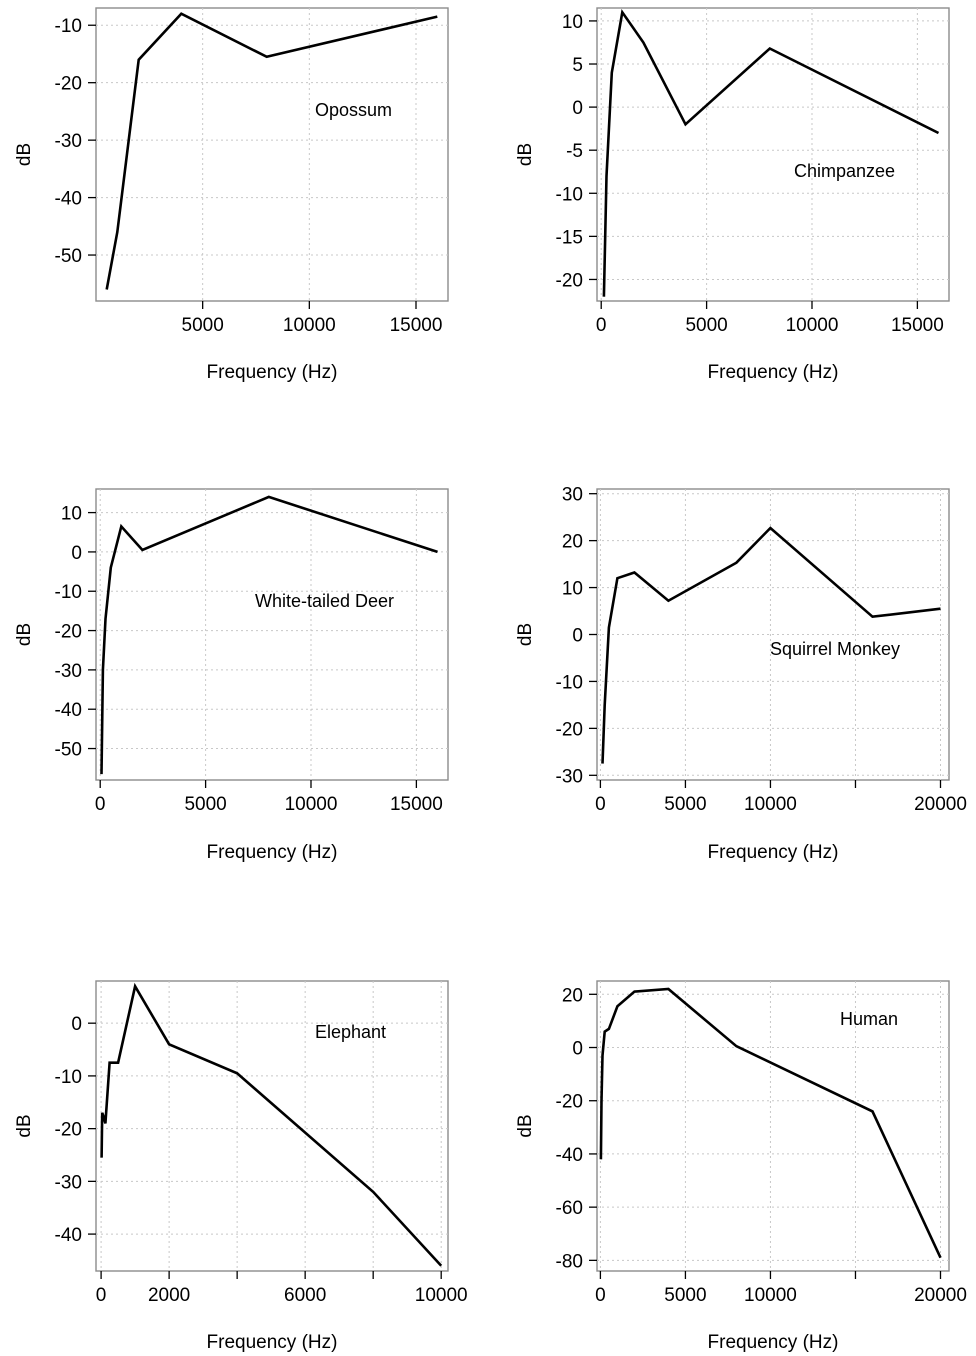  Describe the element at coordinates (324, 601) in the screenshot. I see `species-label: White-tailed Deer` at that location.